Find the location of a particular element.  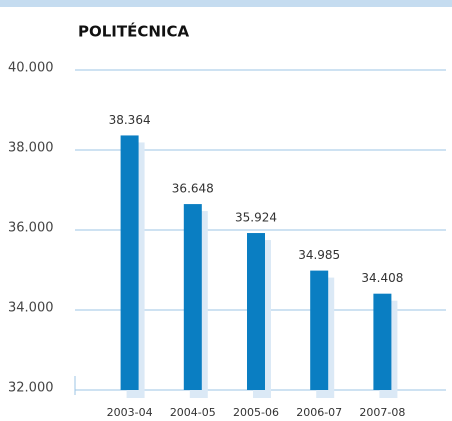

x-tick-label: 2007-08 is located at coordinates (382, 412).